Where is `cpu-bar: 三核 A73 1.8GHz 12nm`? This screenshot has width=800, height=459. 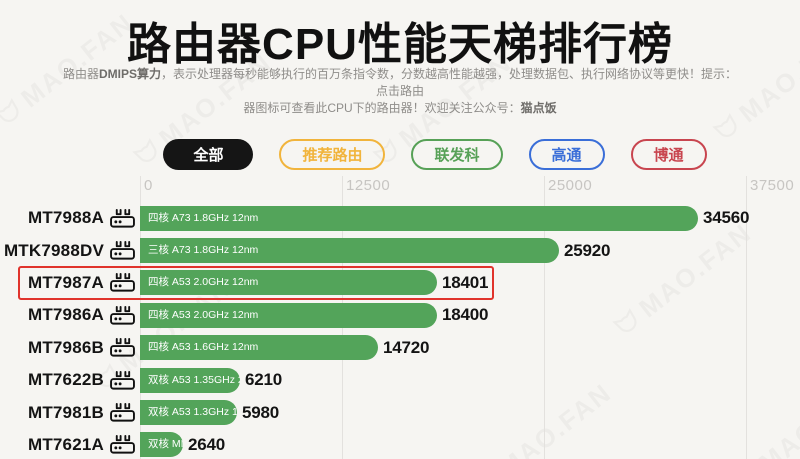 cpu-bar: 三核 A73 1.8GHz 12nm is located at coordinates (349, 251).